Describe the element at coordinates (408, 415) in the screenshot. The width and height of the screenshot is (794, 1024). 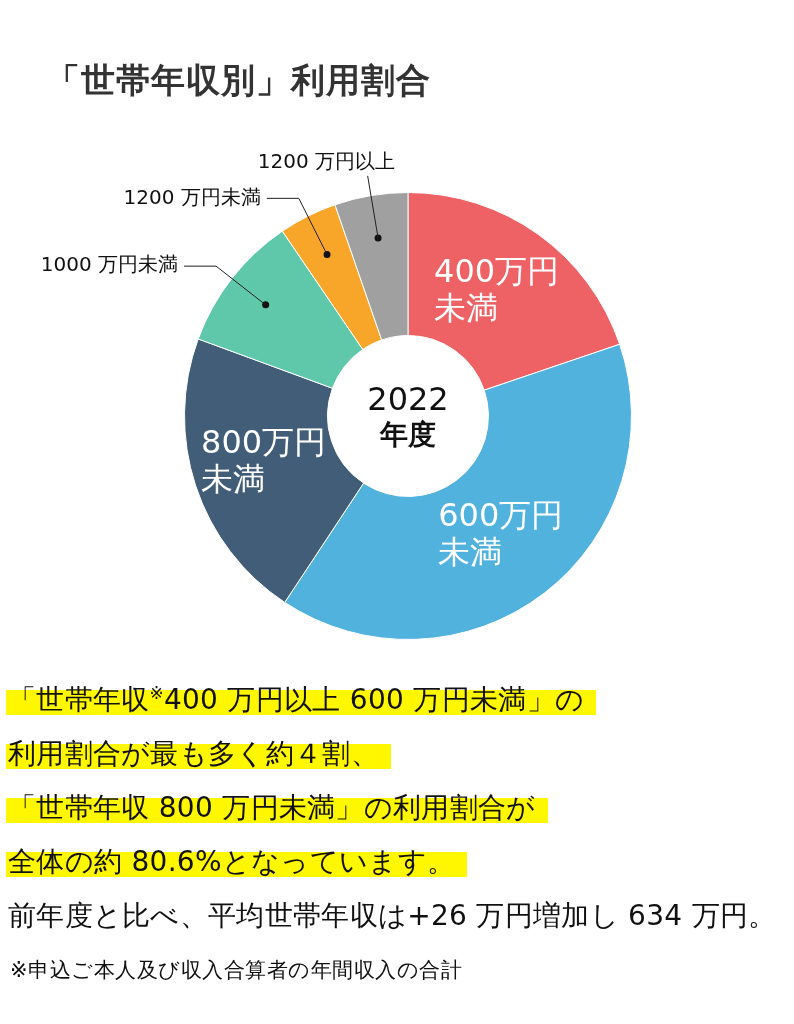
I see `text: 2022年度` at that location.